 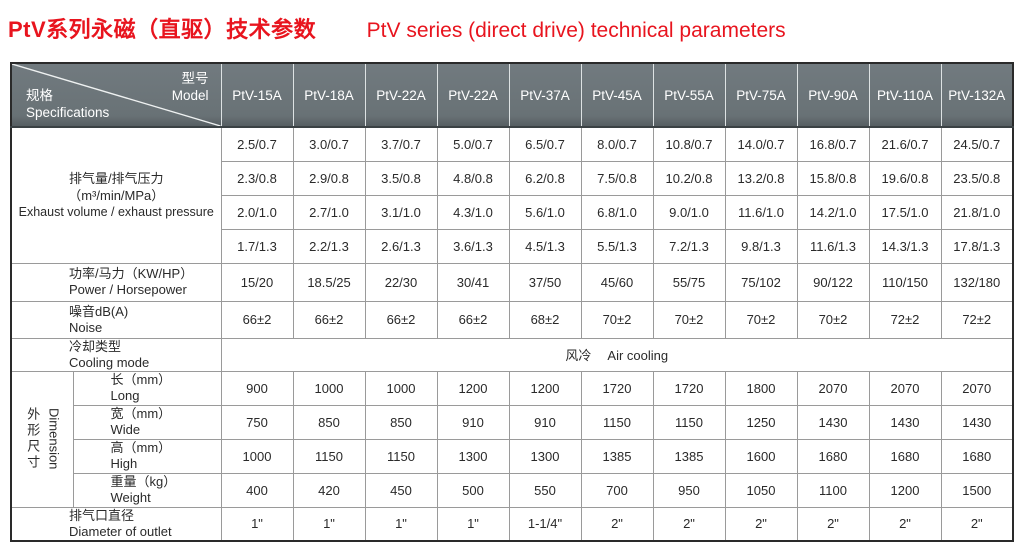 What do you see at coordinates (545, 422) in the screenshot?
I see `dimension-wide-value: 910` at bounding box center [545, 422].